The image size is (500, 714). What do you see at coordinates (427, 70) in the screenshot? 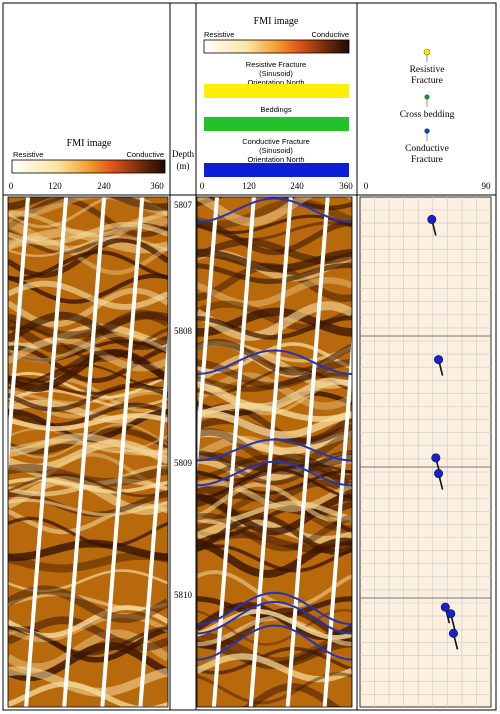
I see `legend-resistive-label-line1: Resistive` at bounding box center [427, 70].